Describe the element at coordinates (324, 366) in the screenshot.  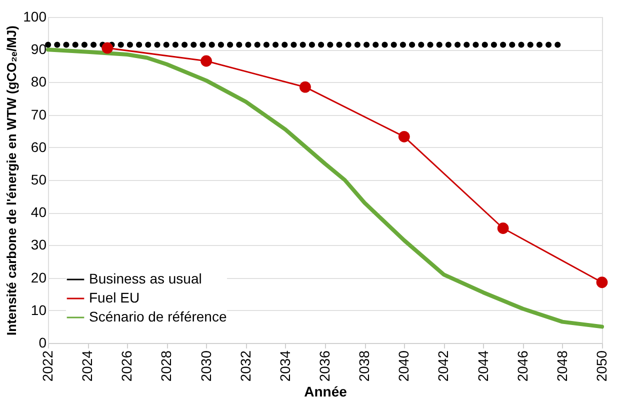
I see `x-tick-label: 2036` at that location.